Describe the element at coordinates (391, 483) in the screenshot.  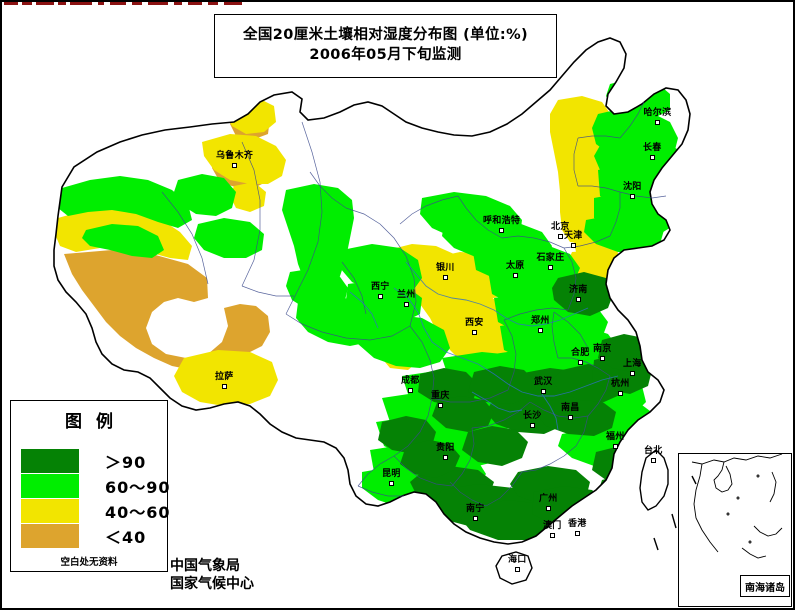
I see `city-dot-昆明` at that location.